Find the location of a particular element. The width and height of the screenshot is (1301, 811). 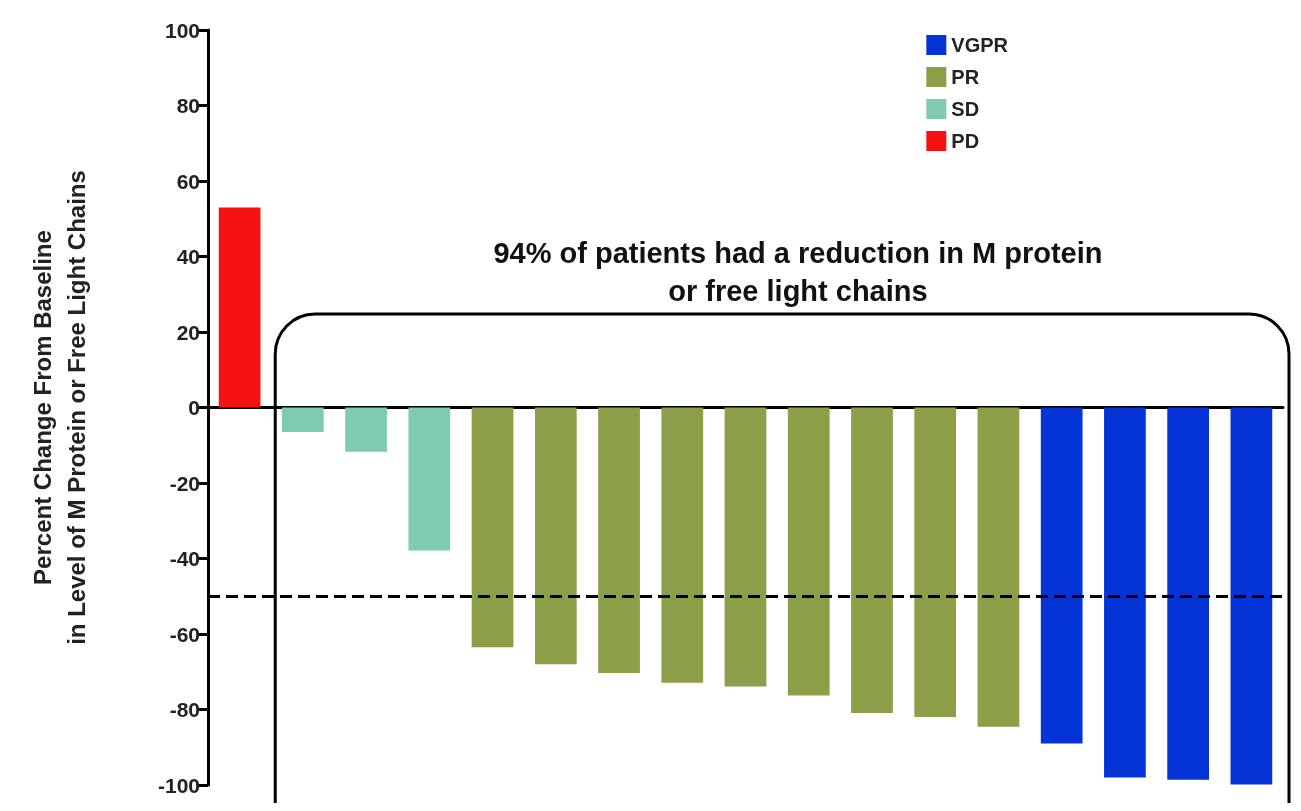

y-tick-label: -60 is located at coordinates (184, 634).